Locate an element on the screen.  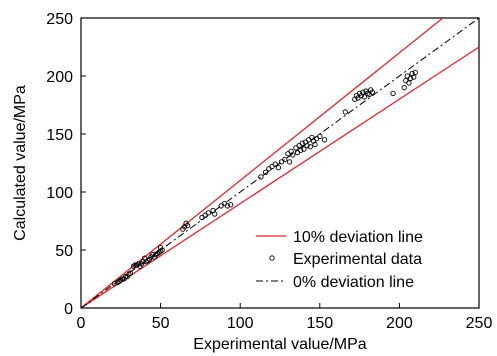
y-tick-label: 150 is located at coordinates (59, 135).